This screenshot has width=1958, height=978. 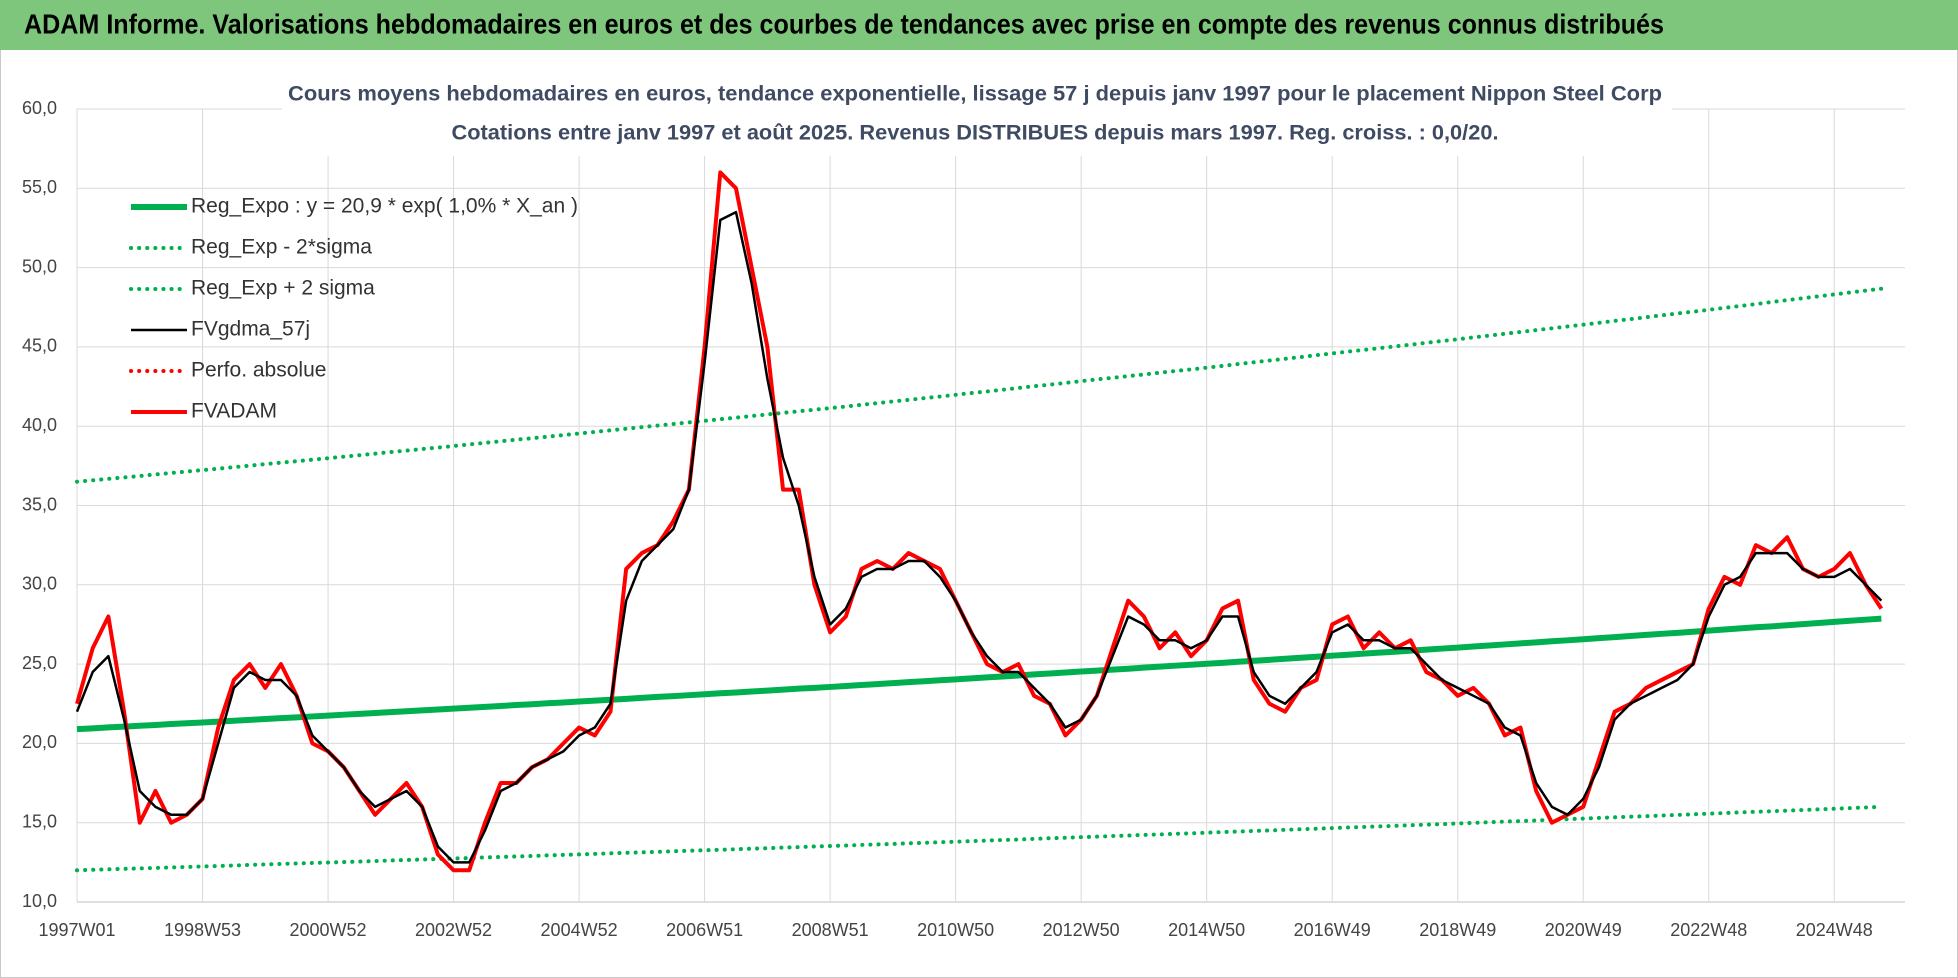 I want to click on x-tick-label: 2014W50, so click(x=1206, y=930).